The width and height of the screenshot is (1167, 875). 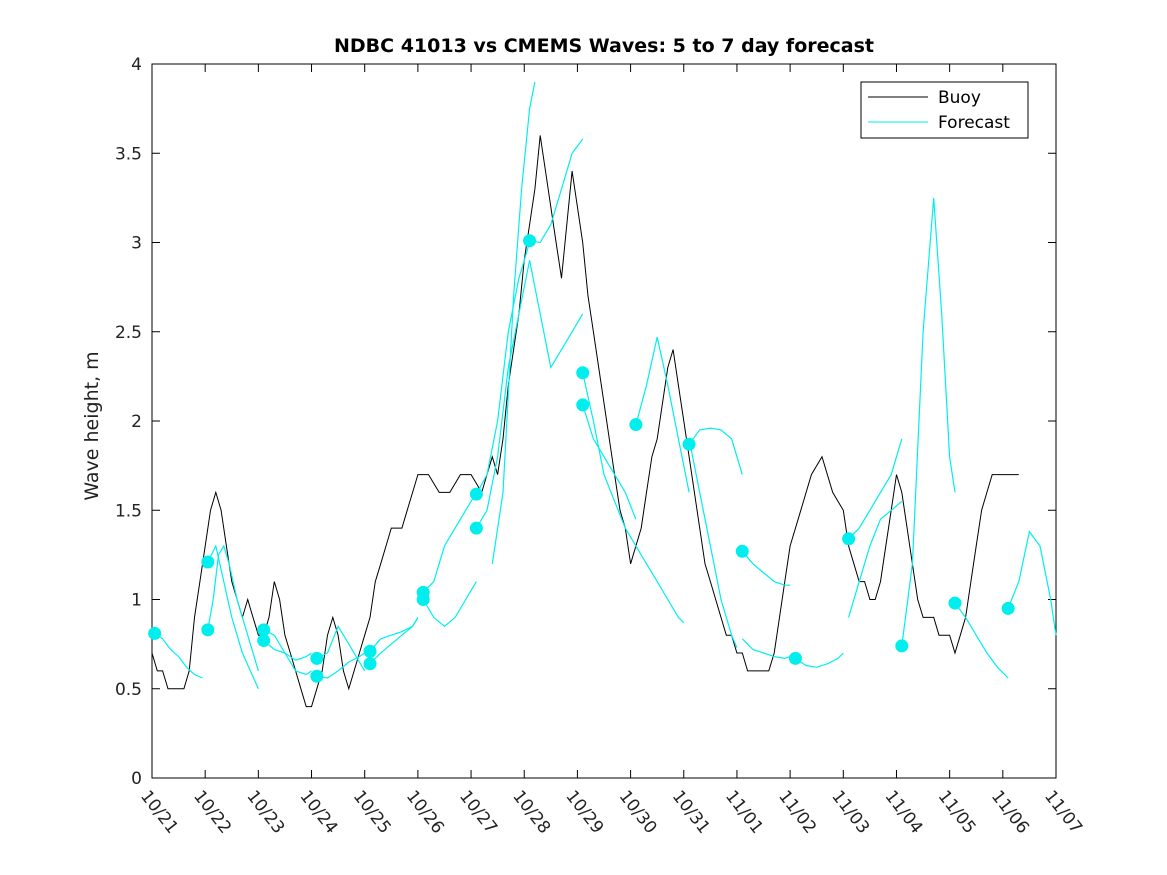 What do you see at coordinates (128, 690) in the screenshot?
I see `y-tick-label: 0.5` at bounding box center [128, 690].